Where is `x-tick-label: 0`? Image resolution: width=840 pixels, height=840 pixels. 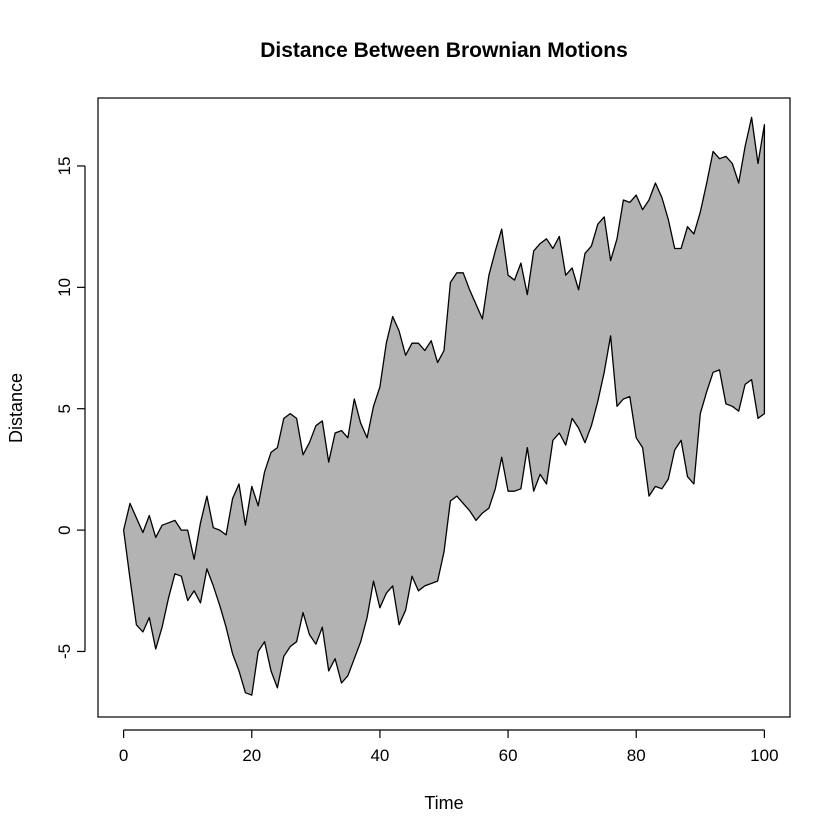 x-tick-label: 0 is located at coordinates (123, 755).